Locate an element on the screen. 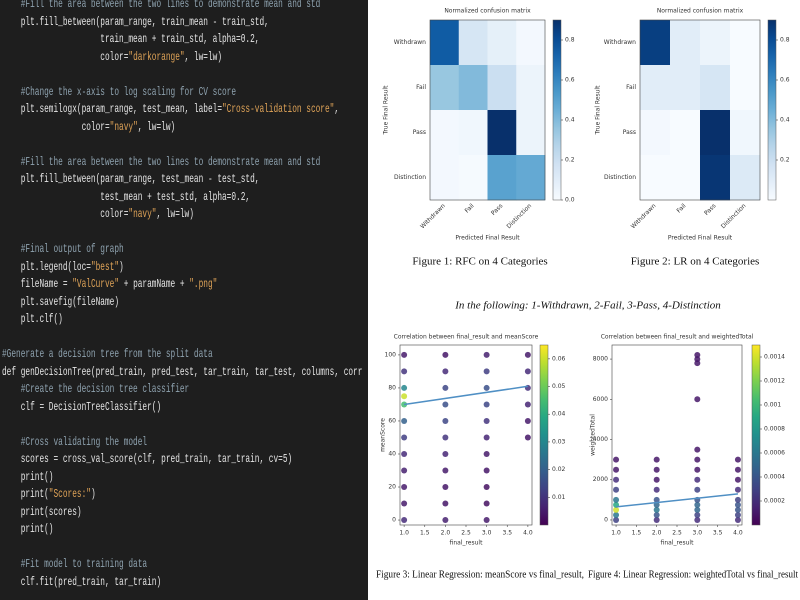 The height and width of the screenshot is (600, 800). code-line: color="navy", lw=lw) is located at coordinates (182, 128).